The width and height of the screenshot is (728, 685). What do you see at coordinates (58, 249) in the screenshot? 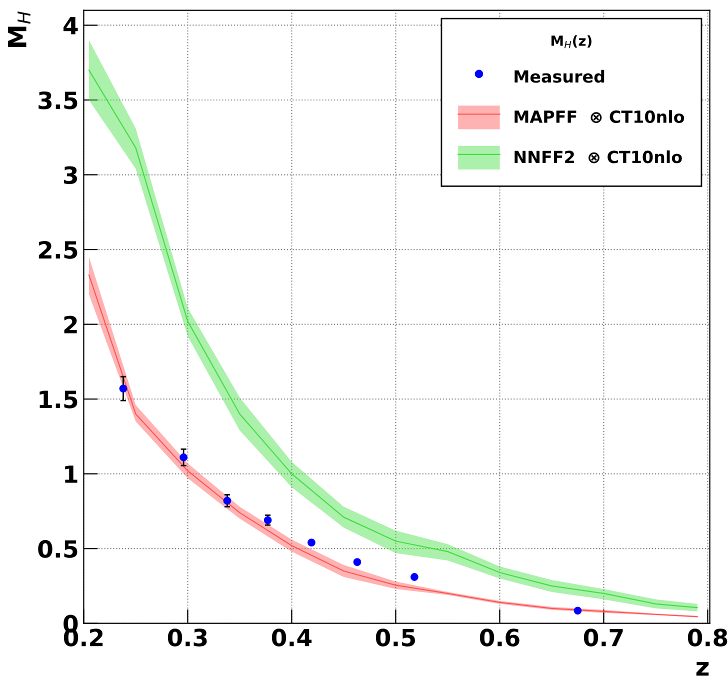
I see `y-tick-label: 2.5` at bounding box center [58, 249].